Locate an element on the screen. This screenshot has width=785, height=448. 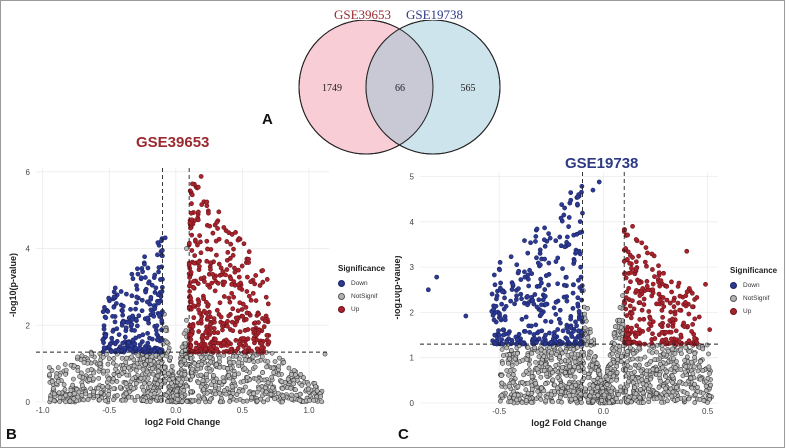
y-tick-label: 3 is located at coordinates (412, 267).